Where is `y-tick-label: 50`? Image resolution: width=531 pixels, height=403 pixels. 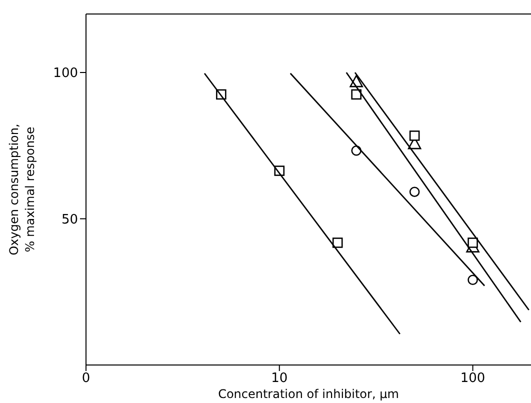
y-tick-label: 50 is located at coordinates (69, 220).